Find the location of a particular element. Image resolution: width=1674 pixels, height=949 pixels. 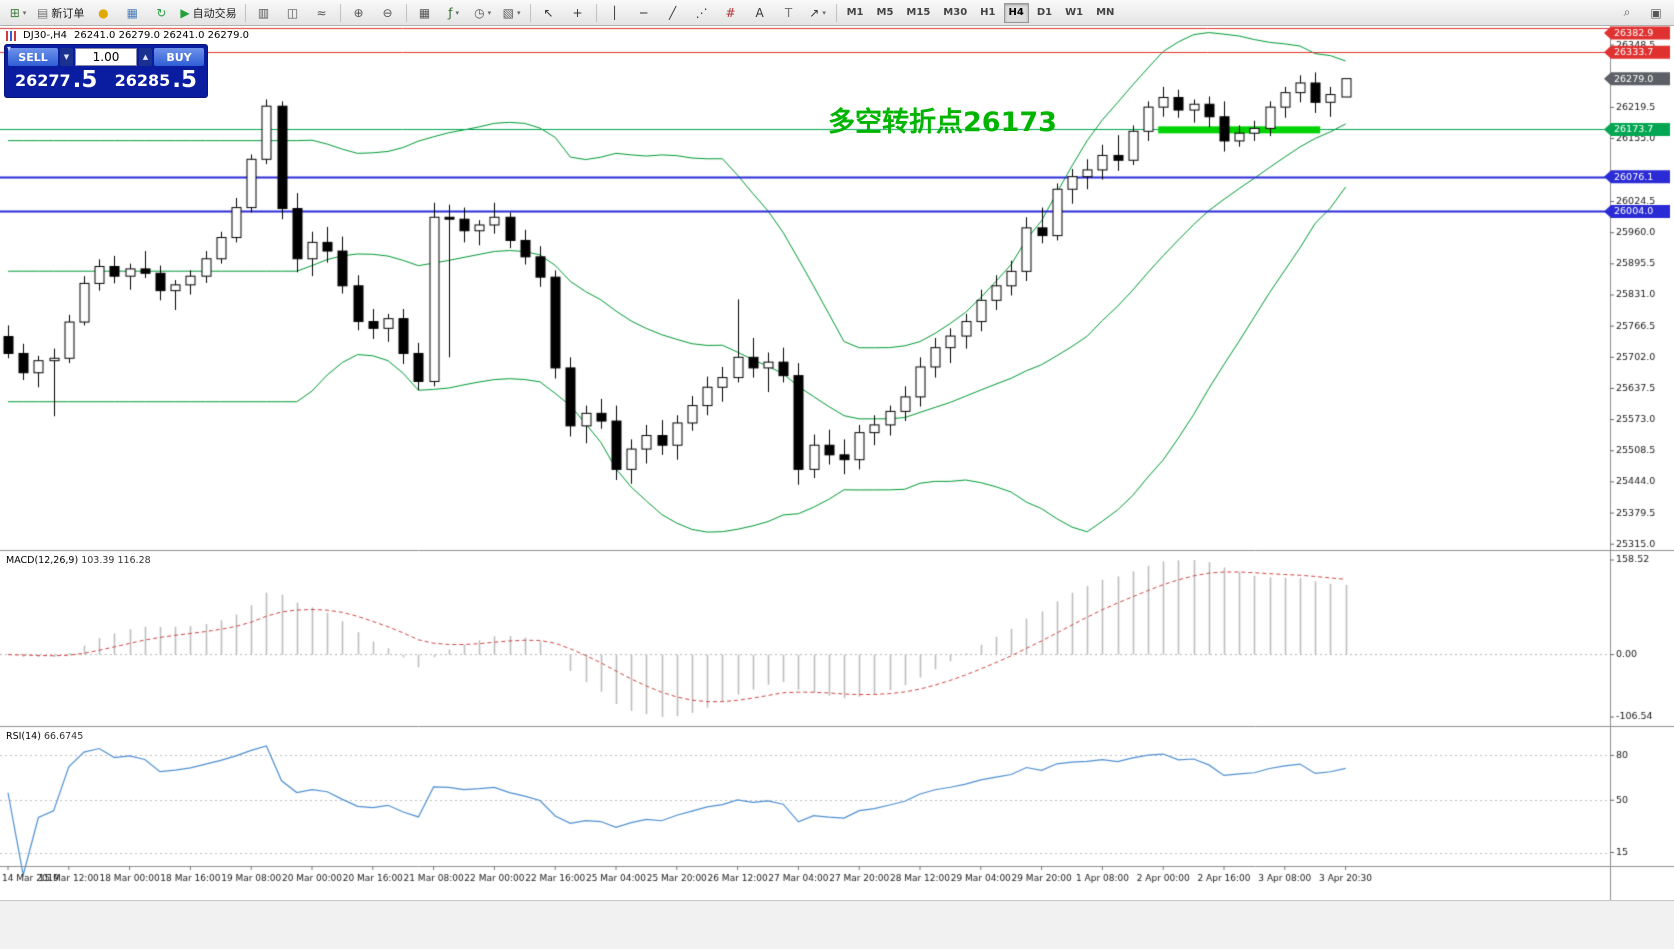

sell-button: SELL is located at coordinates (33, 57).